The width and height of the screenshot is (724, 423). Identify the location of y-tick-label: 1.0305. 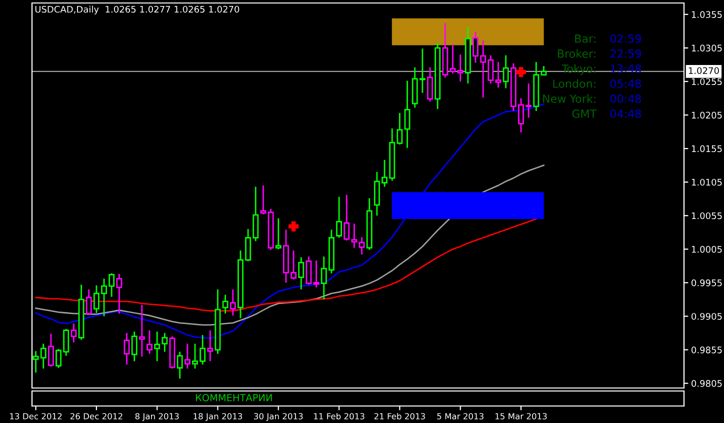
(707, 48).